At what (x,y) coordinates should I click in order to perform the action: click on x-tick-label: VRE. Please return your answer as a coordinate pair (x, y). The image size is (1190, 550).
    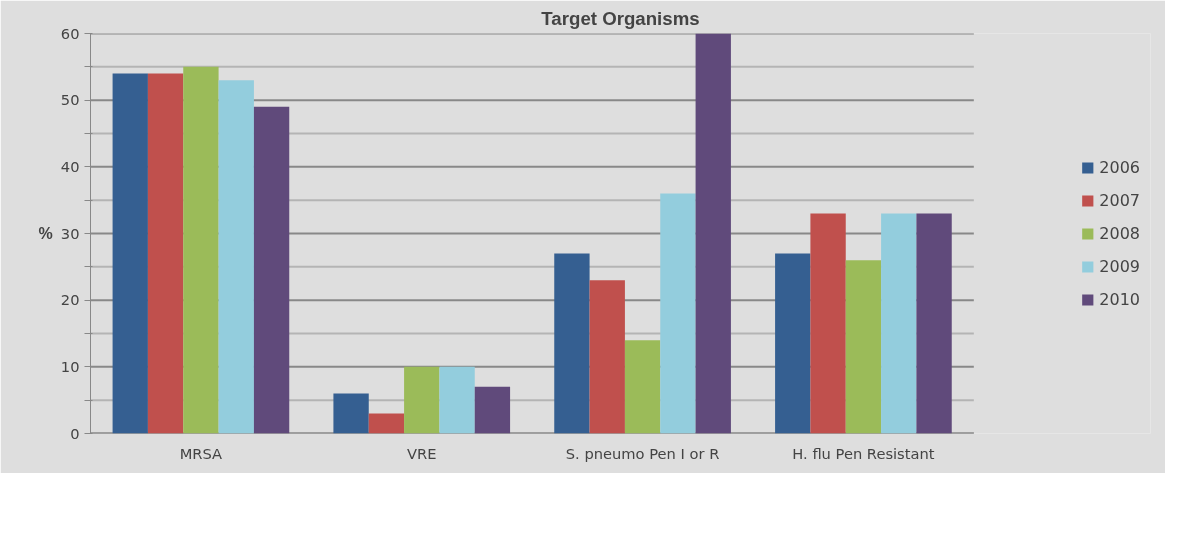
    Looking at the image, I should click on (422, 453).